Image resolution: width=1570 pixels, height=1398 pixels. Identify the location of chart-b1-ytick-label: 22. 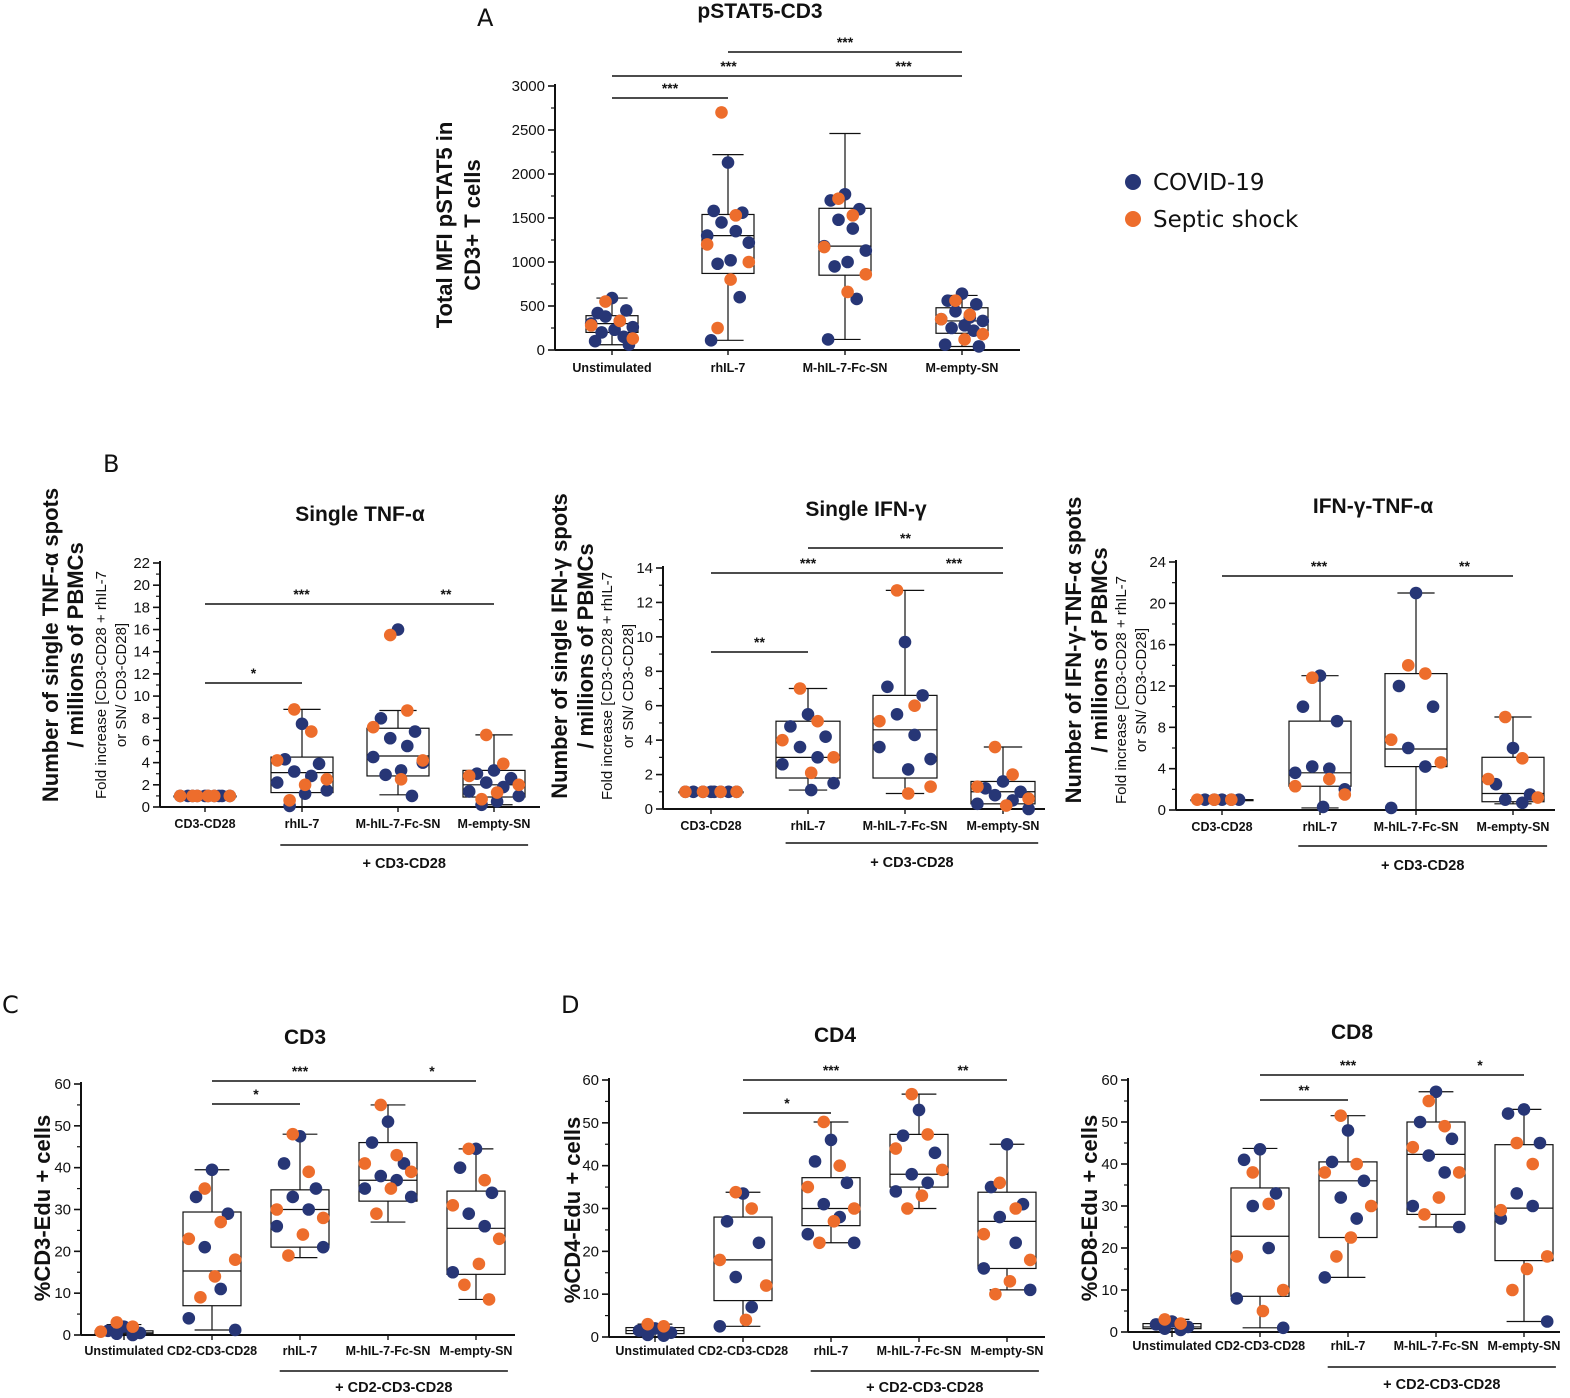
(141, 563).